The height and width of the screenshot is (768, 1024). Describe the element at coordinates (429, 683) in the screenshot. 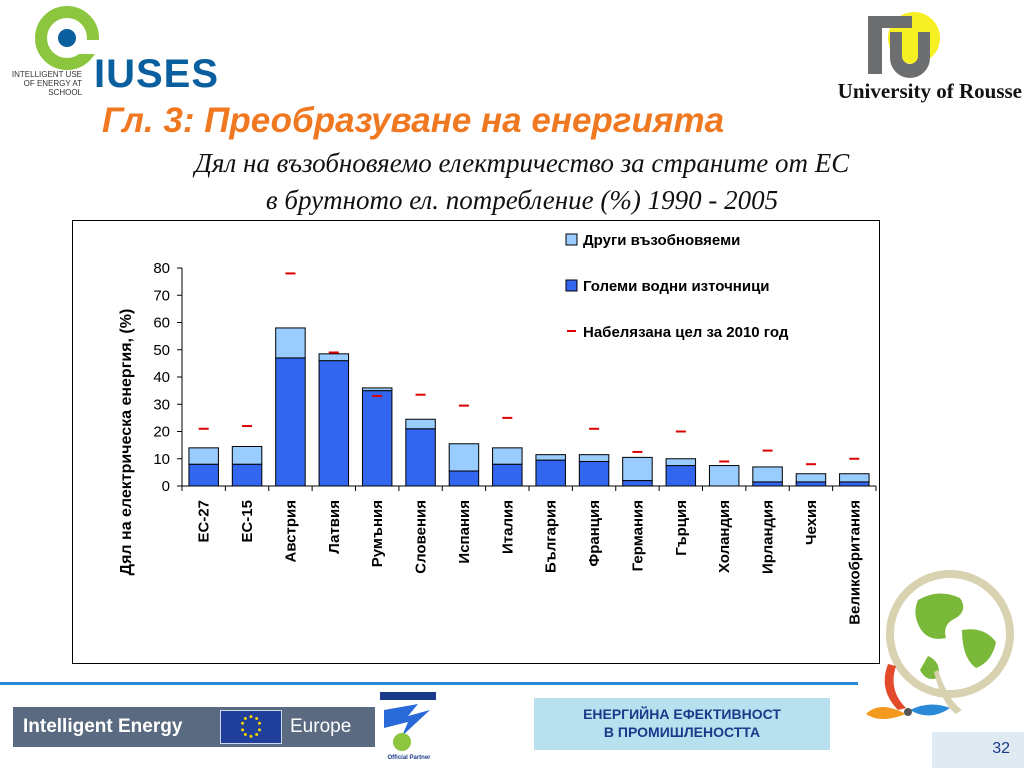

I see `footer-divider` at that location.